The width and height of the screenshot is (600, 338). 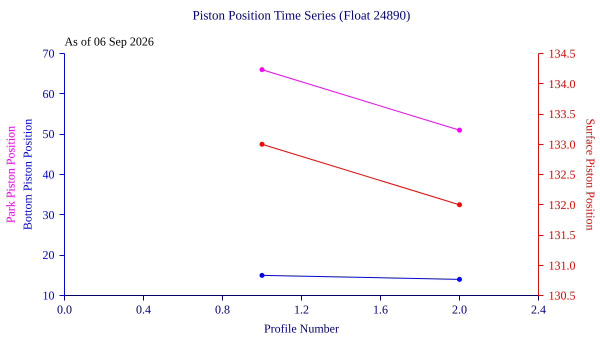 What do you see at coordinates (27, 174) in the screenshot?
I see `text: Bottom Piston Position` at bounding box center [27, 174].